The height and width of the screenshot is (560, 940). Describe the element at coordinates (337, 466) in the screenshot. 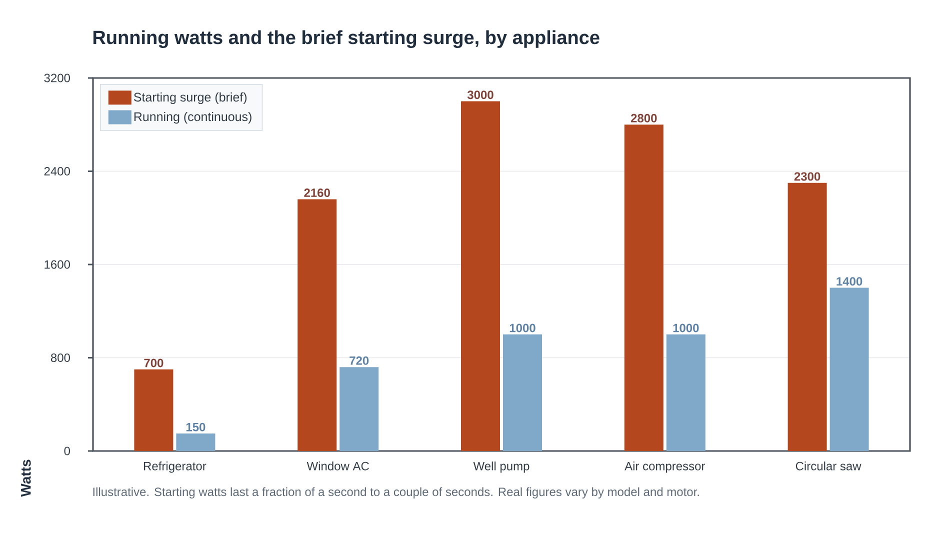

I see `x-tick-label: Window AC` at that location.